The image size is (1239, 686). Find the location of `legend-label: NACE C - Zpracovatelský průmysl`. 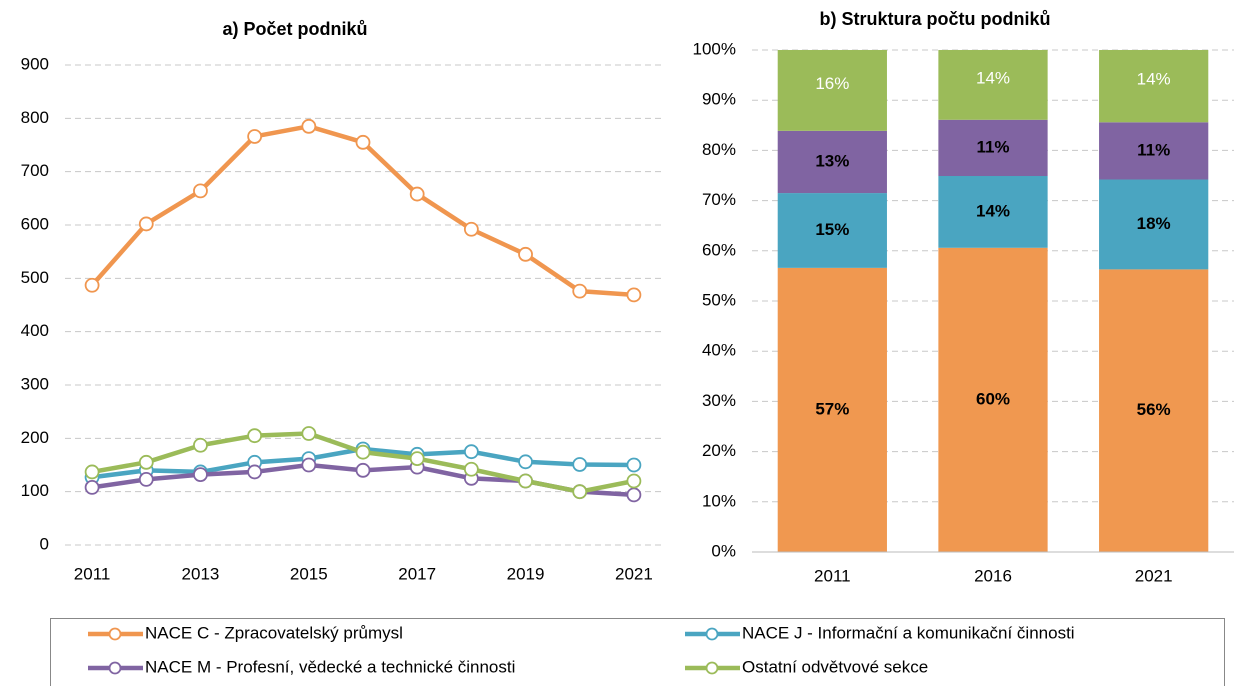

legend-label: NACE C - Zpracovatelský průmysl is located at coordinates (274, 632).